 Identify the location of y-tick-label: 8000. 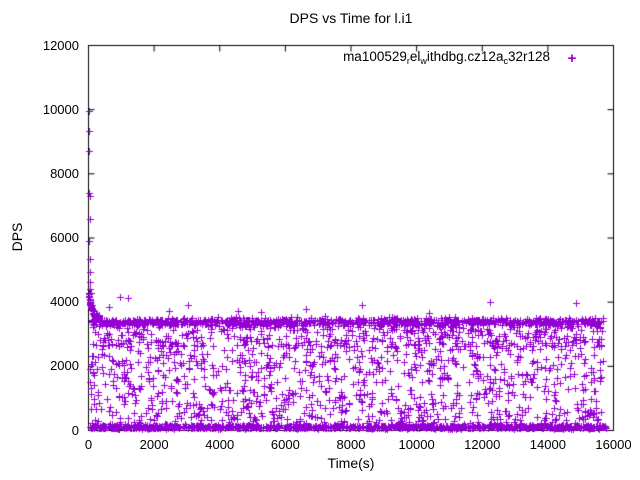
(64, 173).